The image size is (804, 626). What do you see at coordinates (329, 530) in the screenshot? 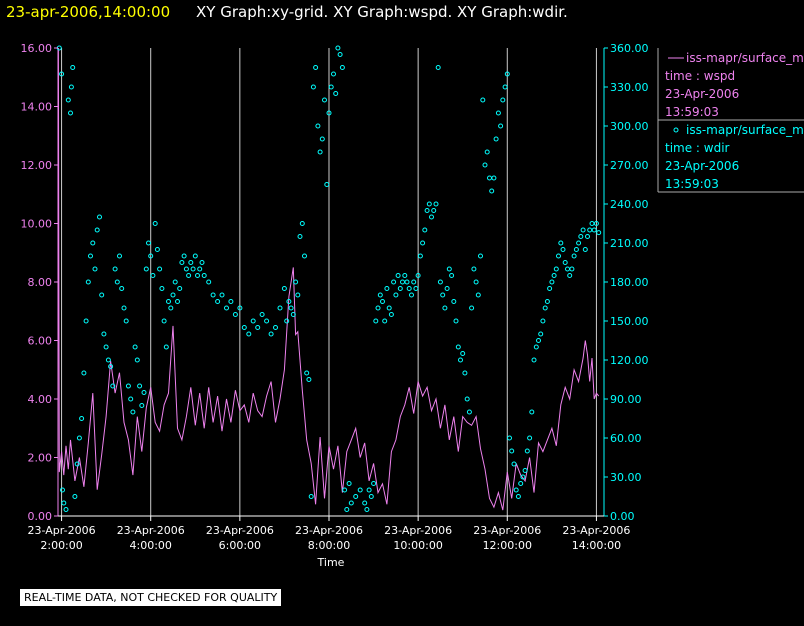
I see `x-tick-date-3: 23-Apr-2006` at bounding box center [329, 530].